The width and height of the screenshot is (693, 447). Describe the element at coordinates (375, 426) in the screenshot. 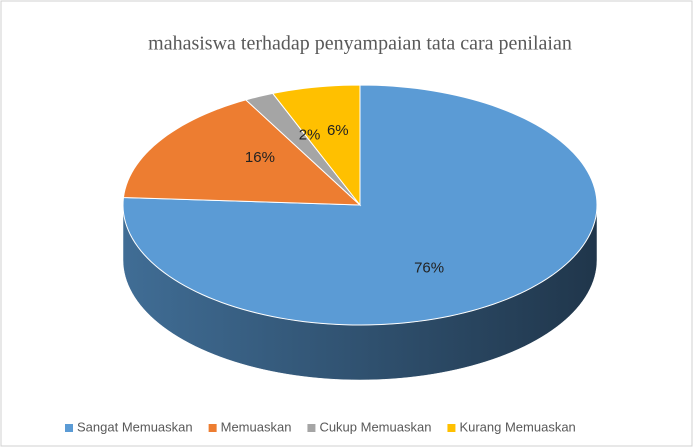

I see `legend-label: Cukup Memuaskan` at that location.